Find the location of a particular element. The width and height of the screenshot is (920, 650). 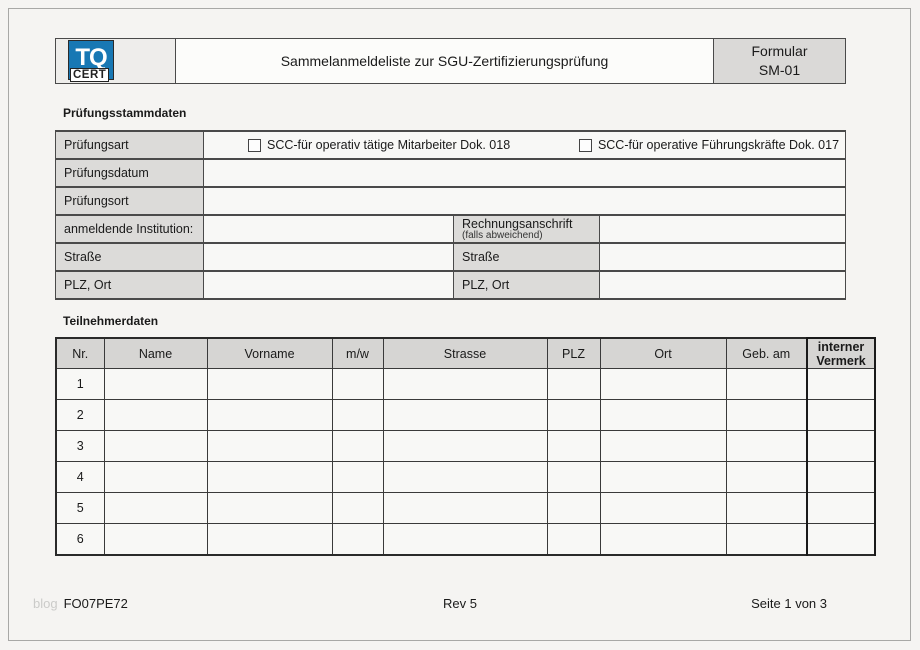

table-row: 4 is located at coordinates (465, 477).